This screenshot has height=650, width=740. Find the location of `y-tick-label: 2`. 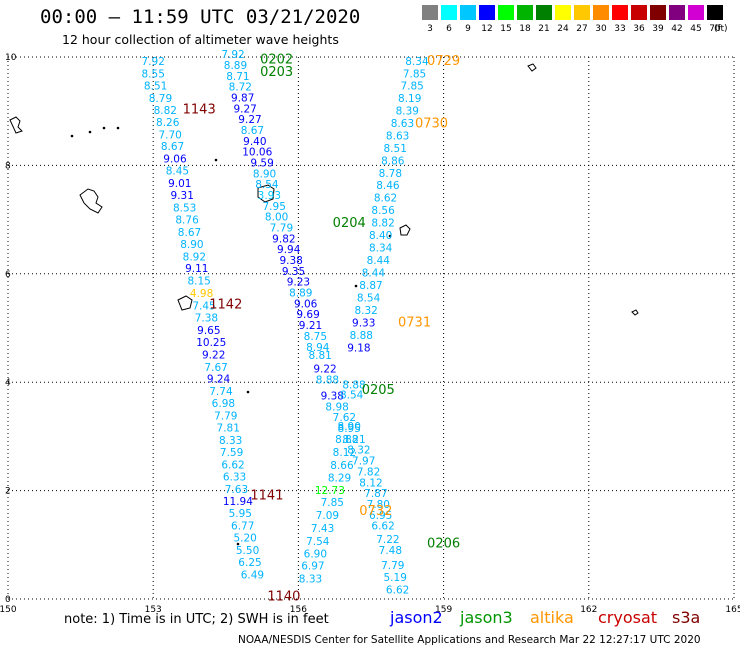

y-tick-label: 2 is located at coordinates (8, 492).